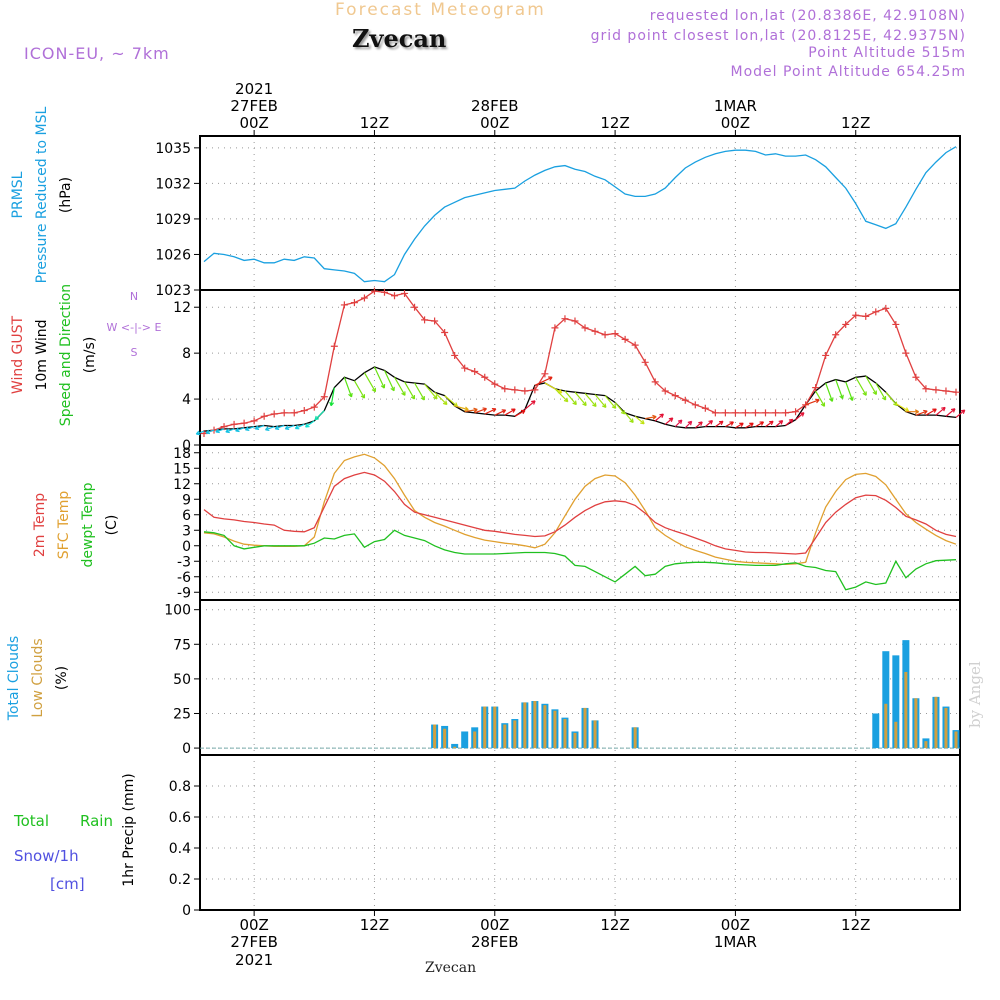 This screenshot has height=1000, width=1000. I want to click on model-altitude: Model Point Altitude 654.25m, so click(848, 72).